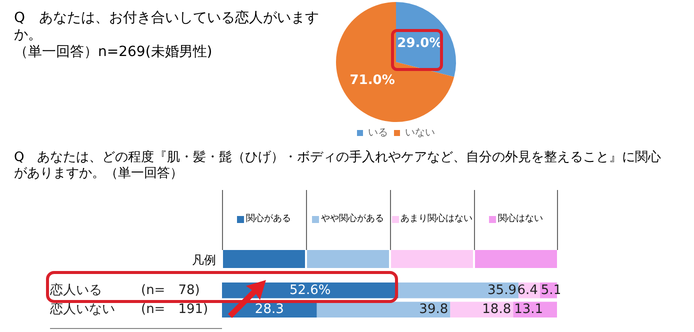 Image resolution: width=694 pixels, height=332 pixels. I want to click on legend-label: 関心はない, so click(520, 219).